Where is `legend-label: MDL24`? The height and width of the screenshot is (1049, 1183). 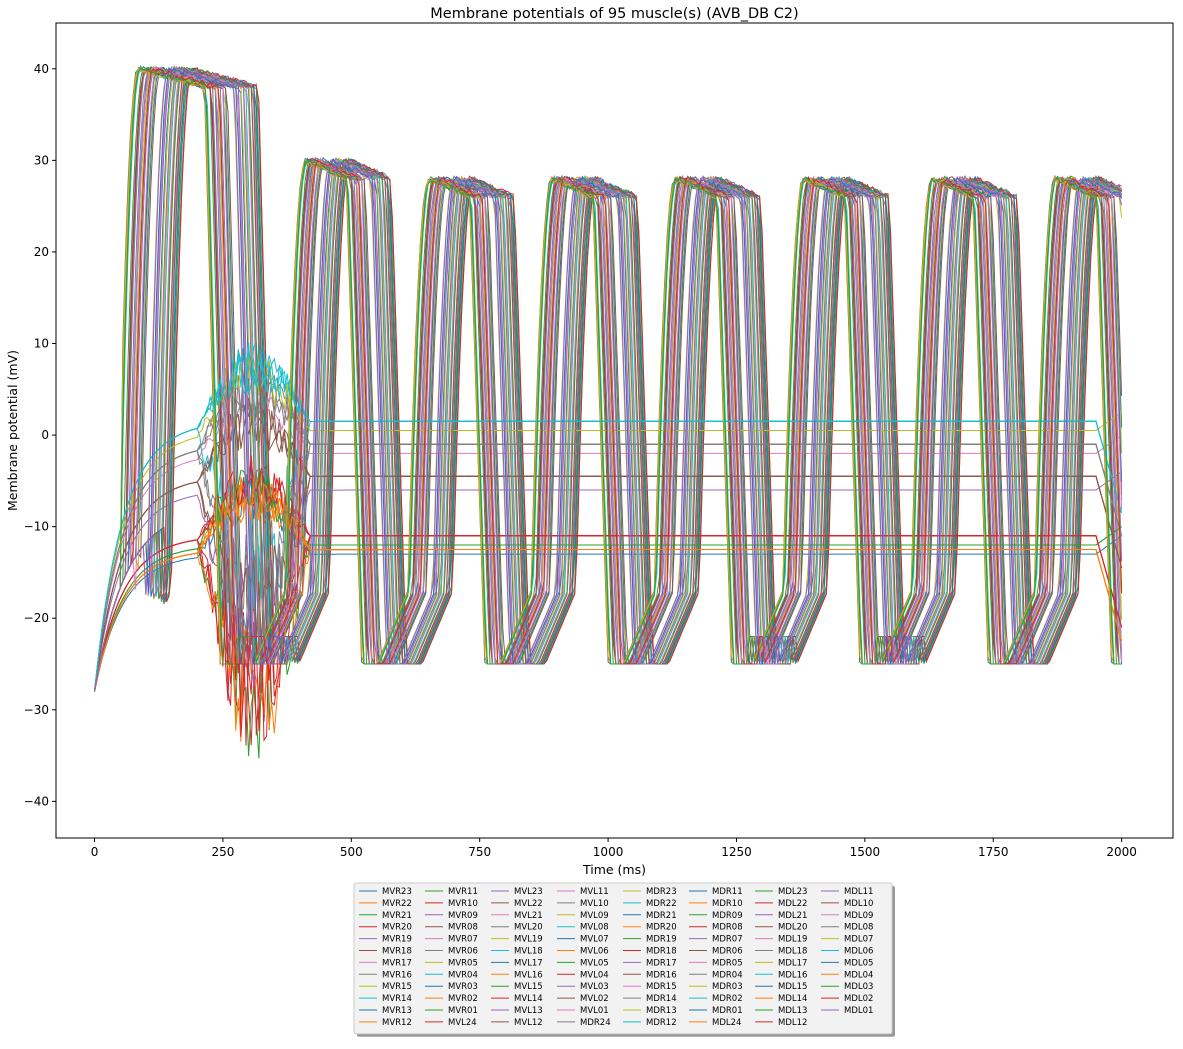
legend-label: MDL24 is located at coordinates (726, 1023).